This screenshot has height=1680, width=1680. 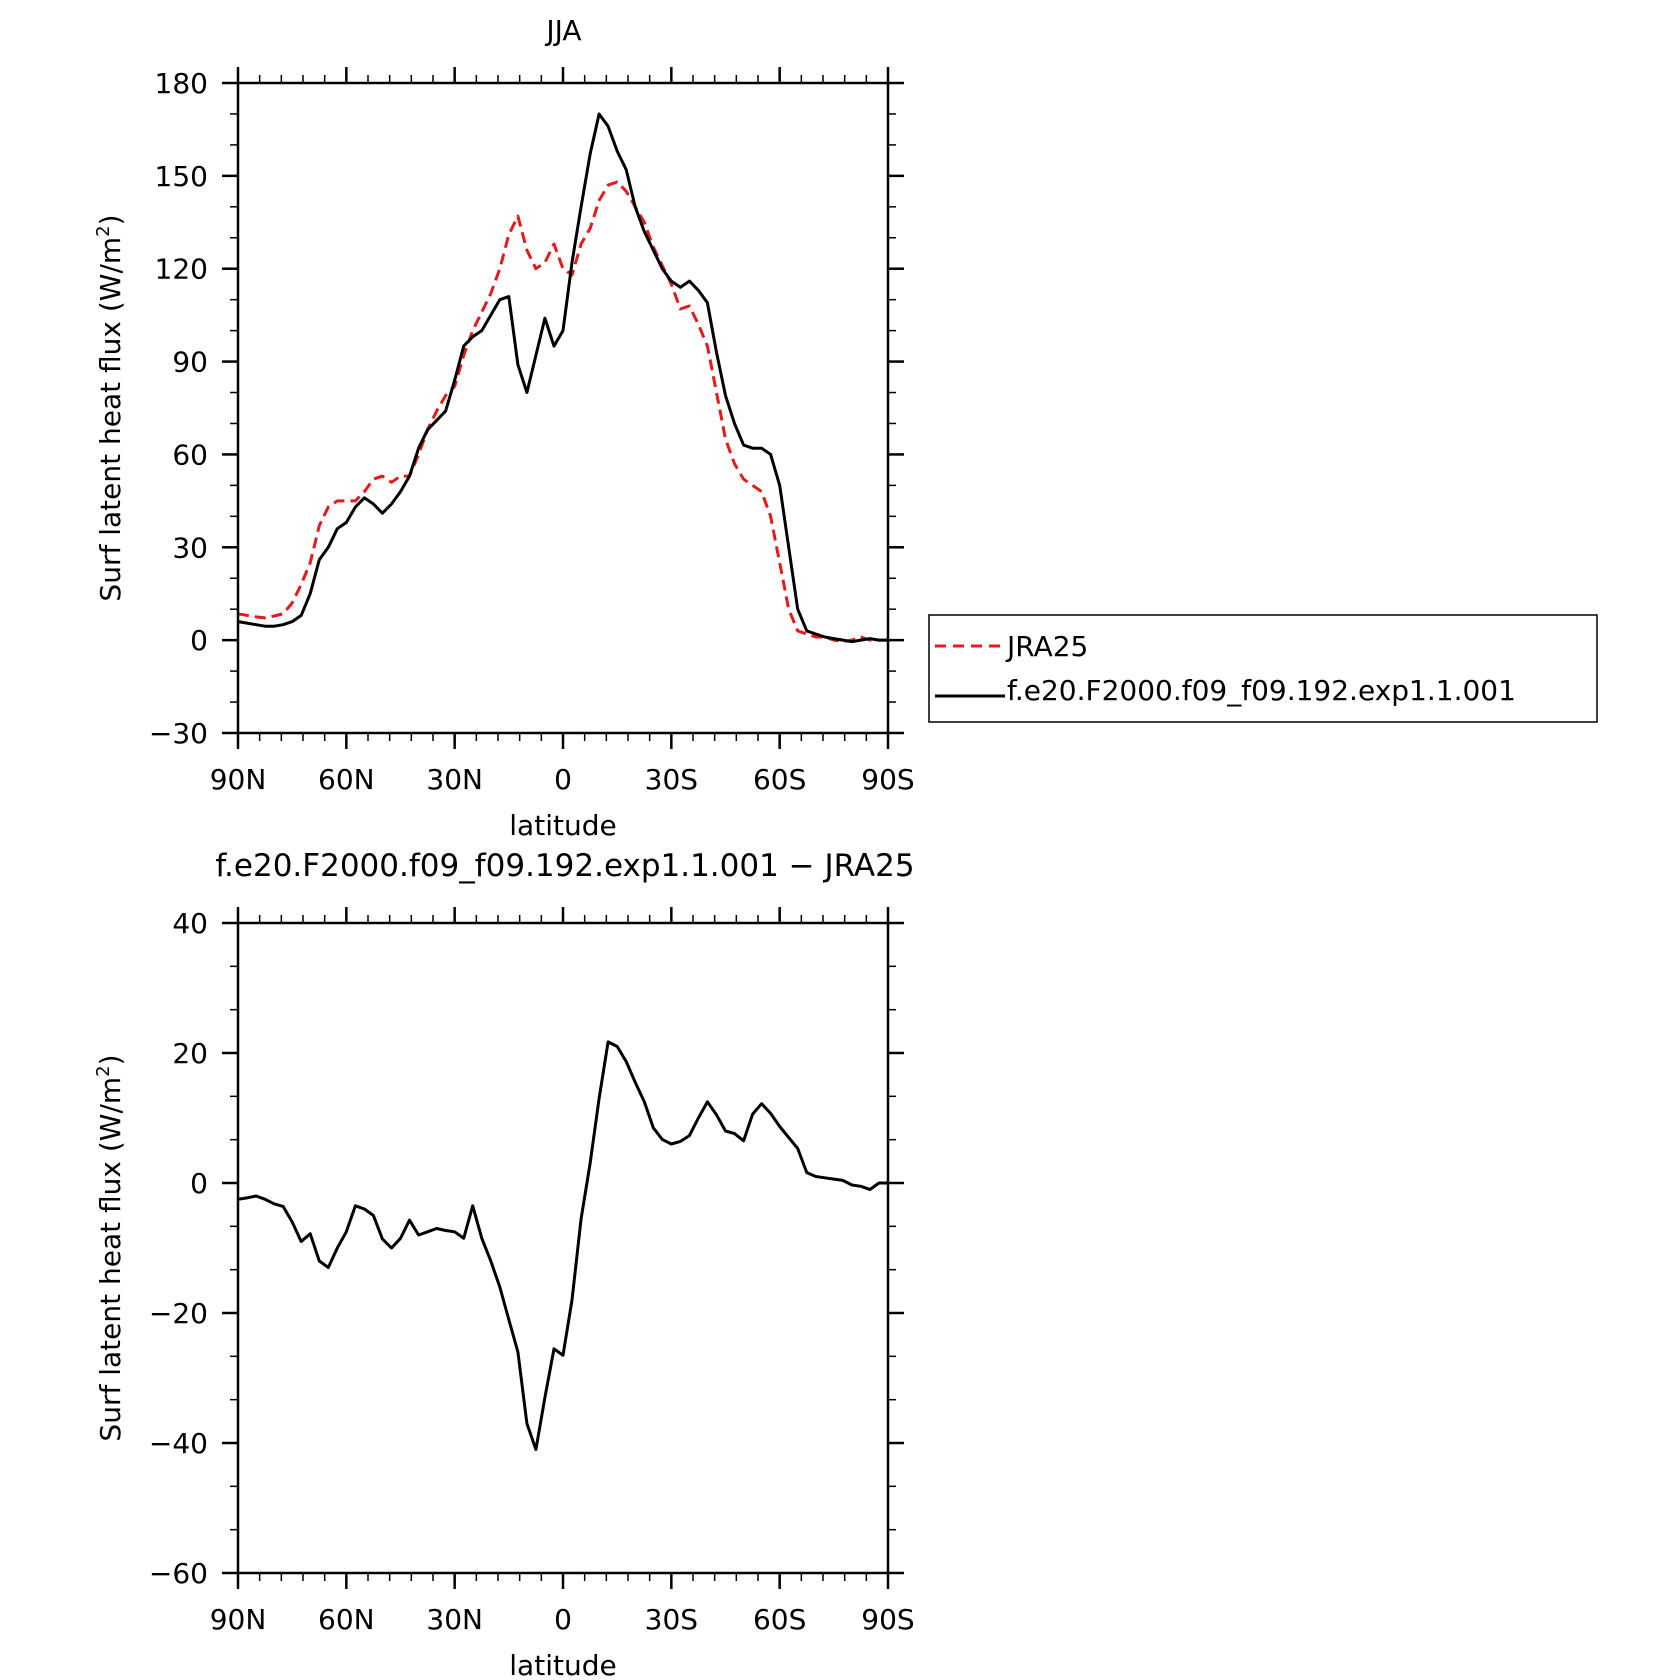 What do you see at coordinates (178, 1443) in the screenshot?
I see `y-tick-label: −40` at bounding box center [178, 1443].